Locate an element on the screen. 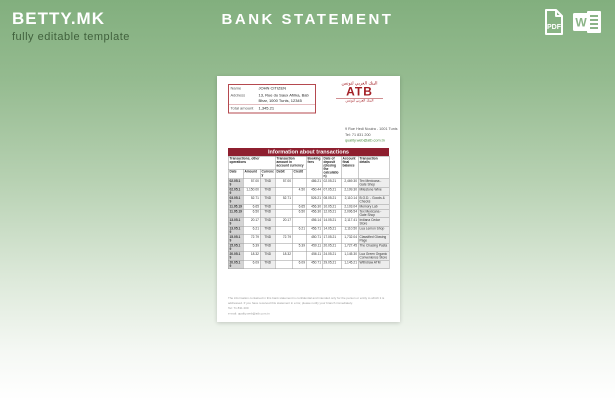 Image resolution: width=615 pixels, height=400 pixels. pdf-download-icon: PDF is located at coordinates (554, 22).